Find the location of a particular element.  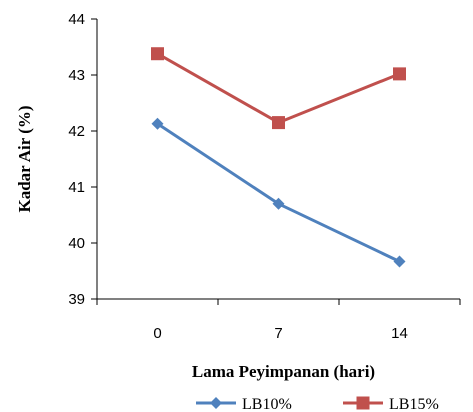

y-tick-label: 44 is located at coordinates (76, 19).